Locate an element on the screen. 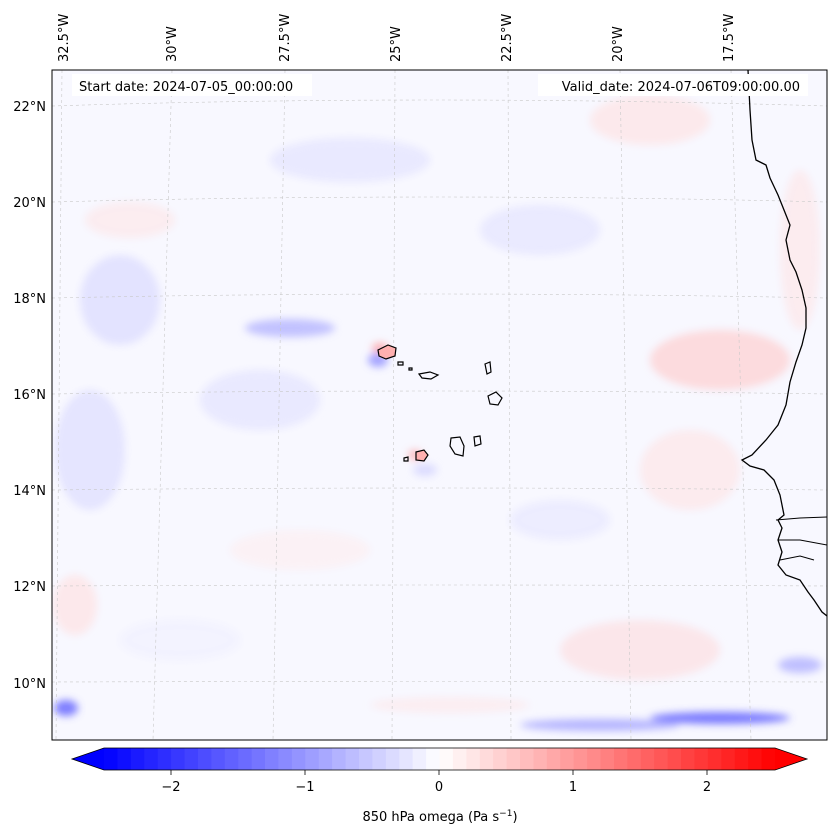  colorbar-tick-label: −2 is located at coordinates (170, 787).